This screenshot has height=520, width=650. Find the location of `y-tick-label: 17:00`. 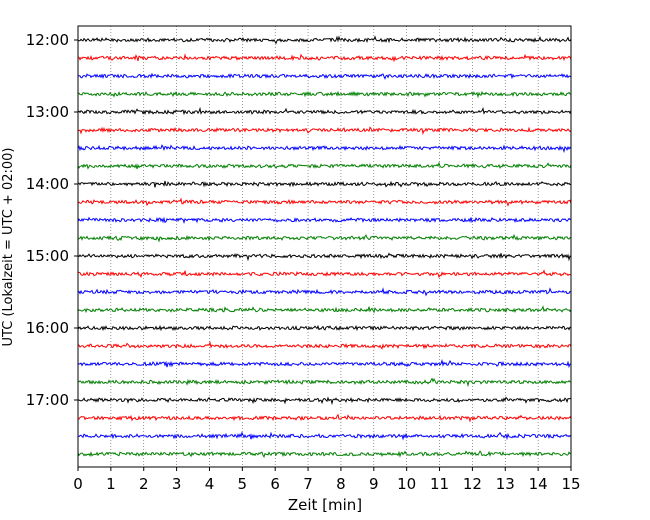

y-tick-label: 17:00 is located at coordinates (47, 400).